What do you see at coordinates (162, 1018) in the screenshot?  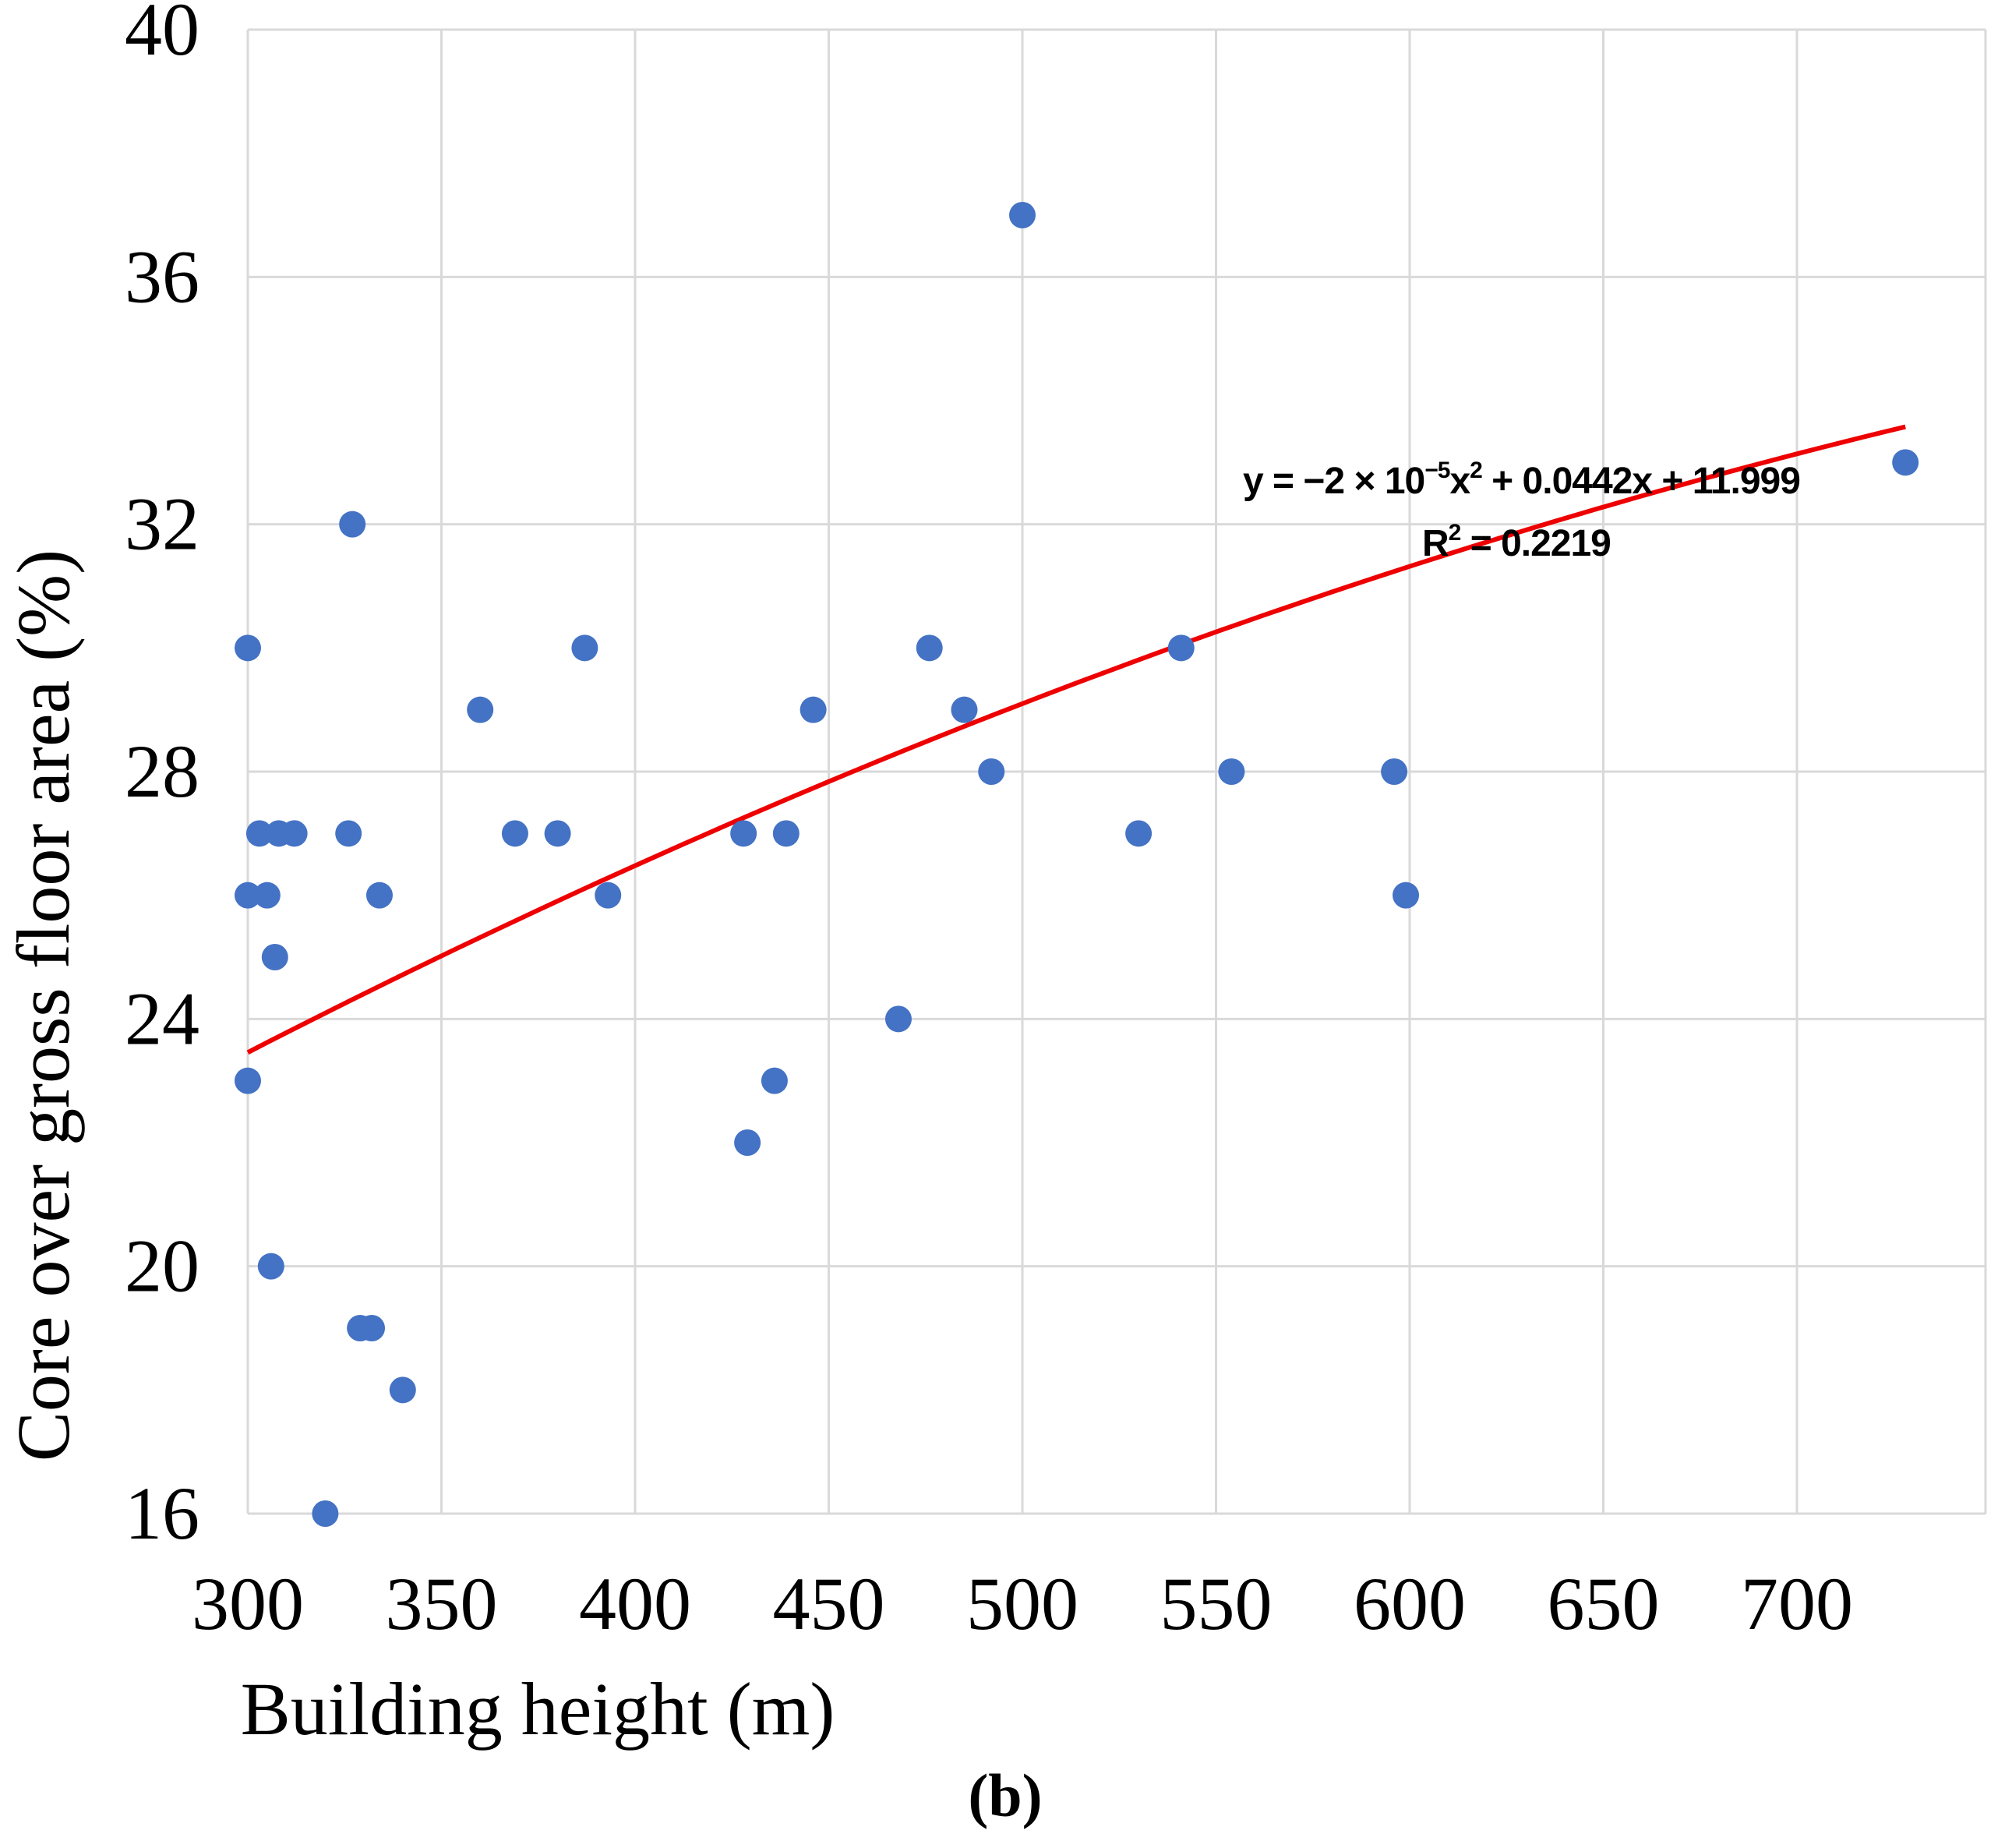 I see `y-tick-label: 24` at bounding box center [162, 1018].